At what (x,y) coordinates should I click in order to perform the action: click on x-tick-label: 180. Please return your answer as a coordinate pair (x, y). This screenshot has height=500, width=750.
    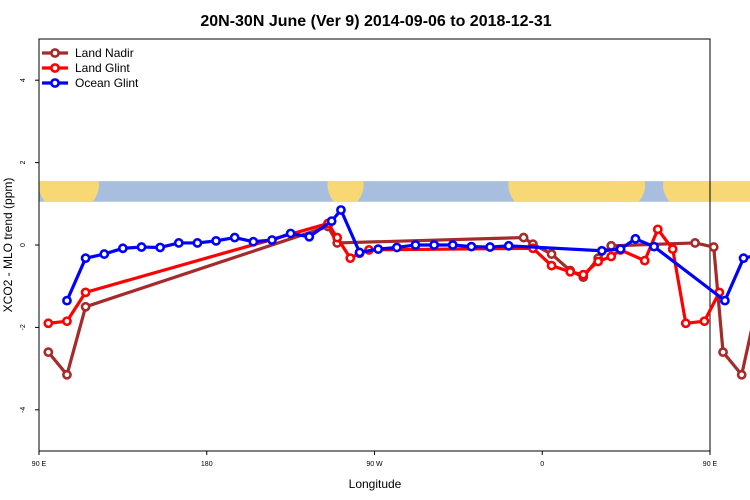
    Looking at the image, I should click on (207, 464).